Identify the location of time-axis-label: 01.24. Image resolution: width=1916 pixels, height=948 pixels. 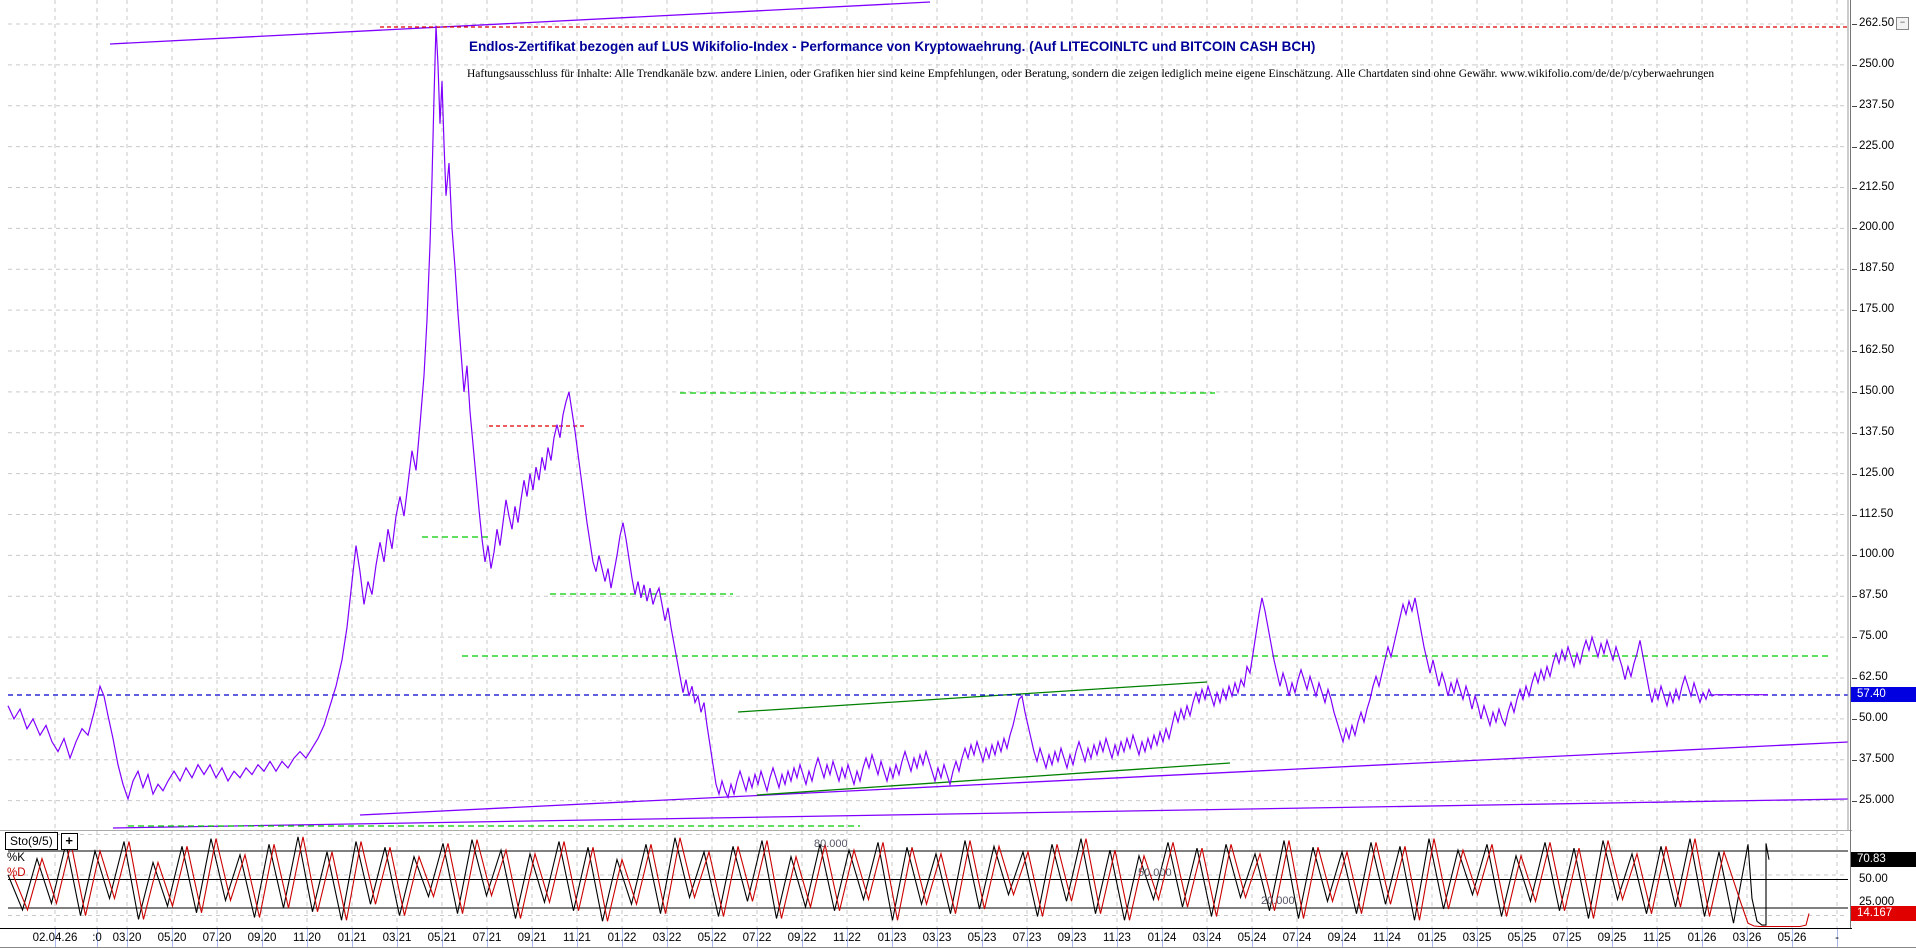
(1162, 938).